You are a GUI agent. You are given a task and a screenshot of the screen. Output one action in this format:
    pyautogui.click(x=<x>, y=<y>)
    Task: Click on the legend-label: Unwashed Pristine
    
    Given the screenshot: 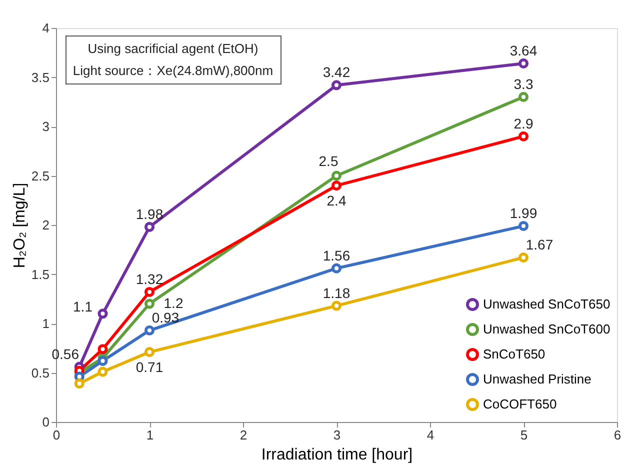 What is the action you would take?
    pyautogui.click(x=537, y=379)
    